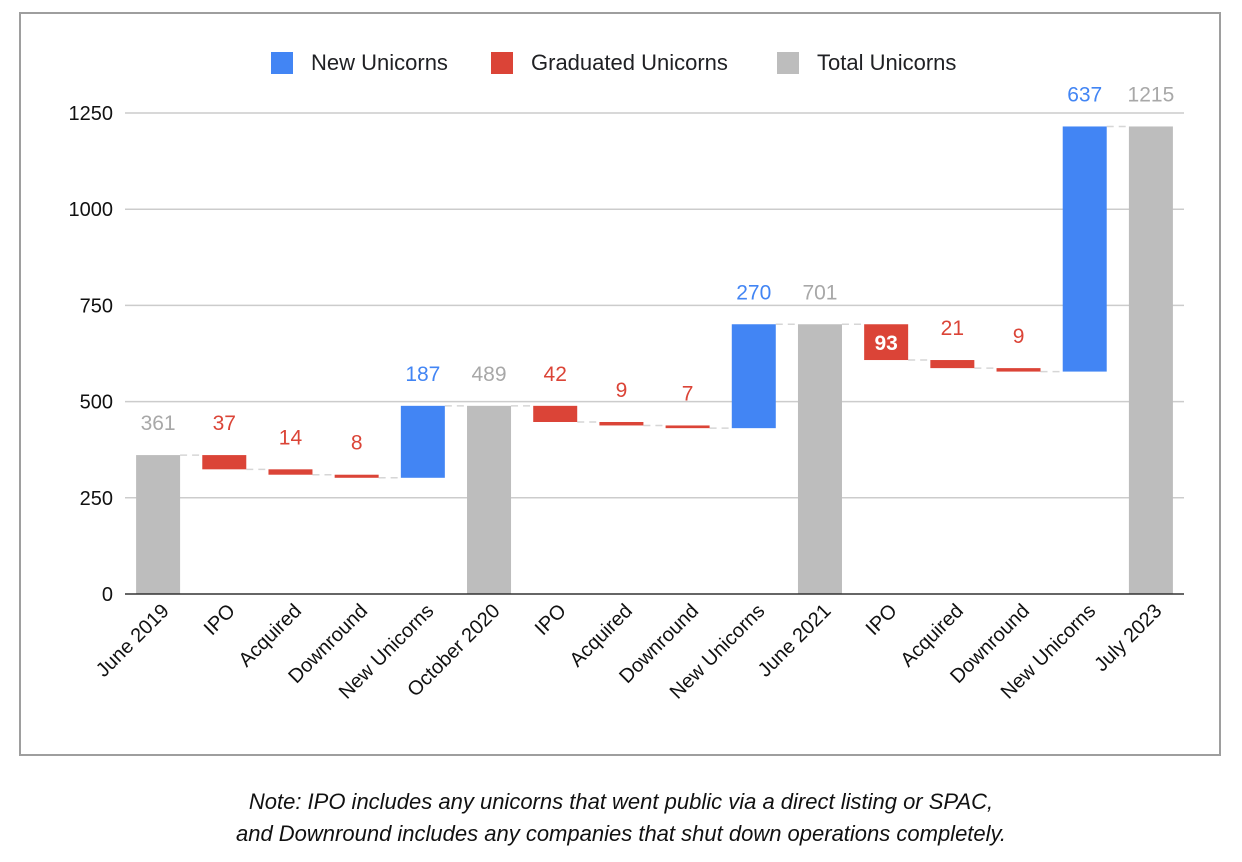  What do you see at coordinates (107, 595) in the screenshot?
I see `y-tick-label: 0` at bounding box center [107, 595].